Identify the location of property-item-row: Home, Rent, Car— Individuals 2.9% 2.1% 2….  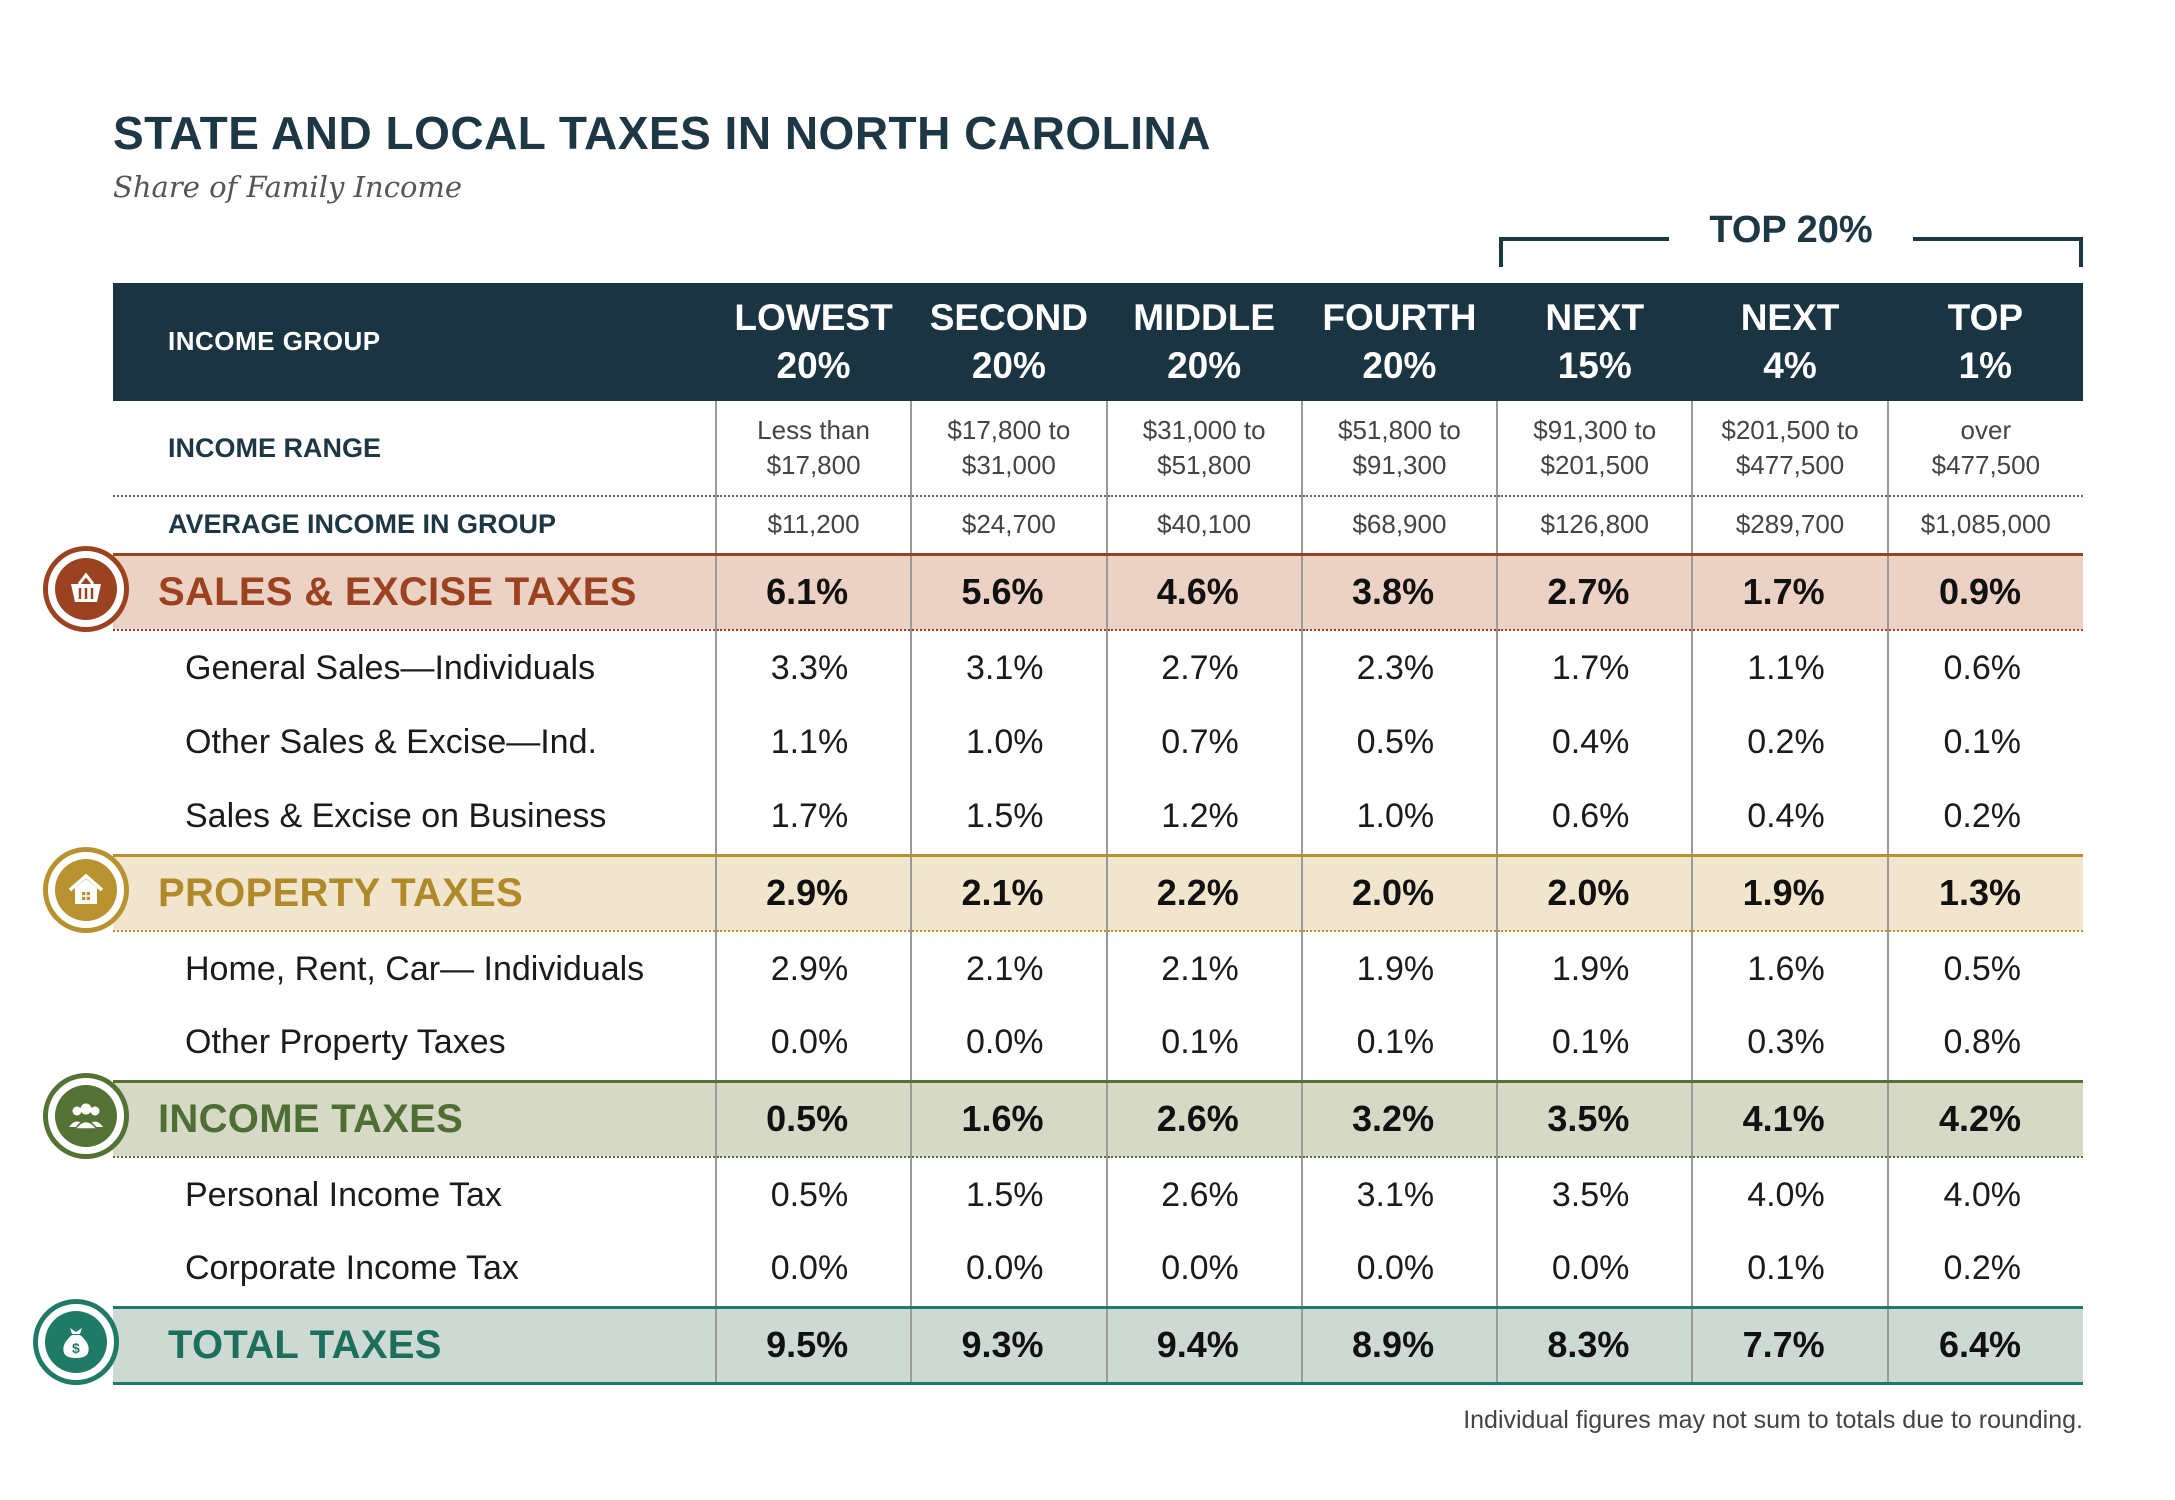
(1098, 968).